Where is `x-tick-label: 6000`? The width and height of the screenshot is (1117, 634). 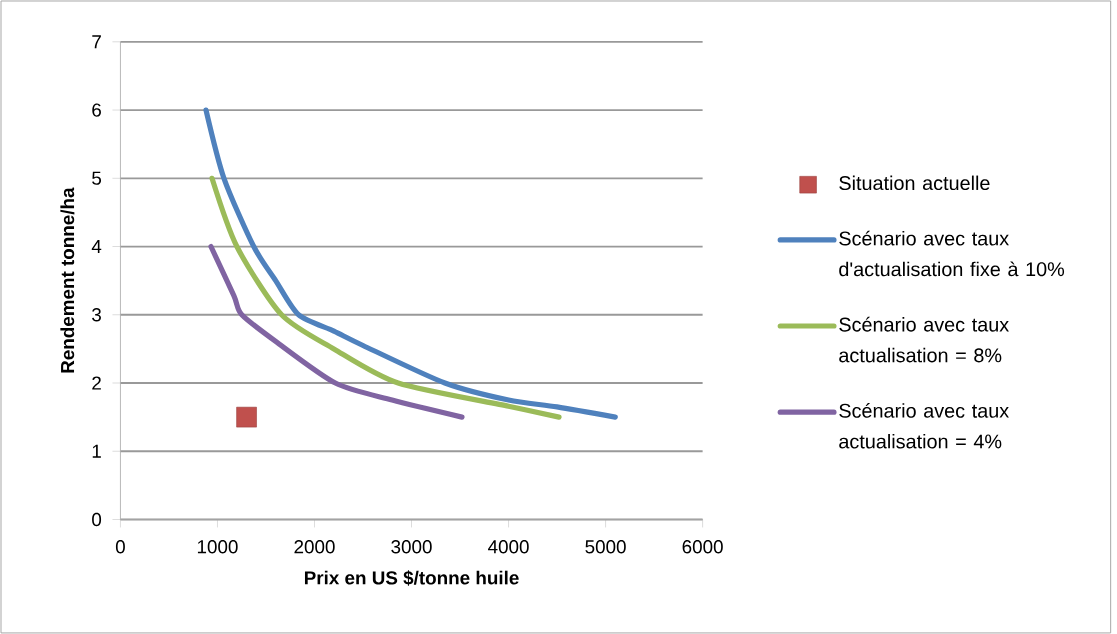 x-tick-label: 6000 is located at coordinates (702, 547).